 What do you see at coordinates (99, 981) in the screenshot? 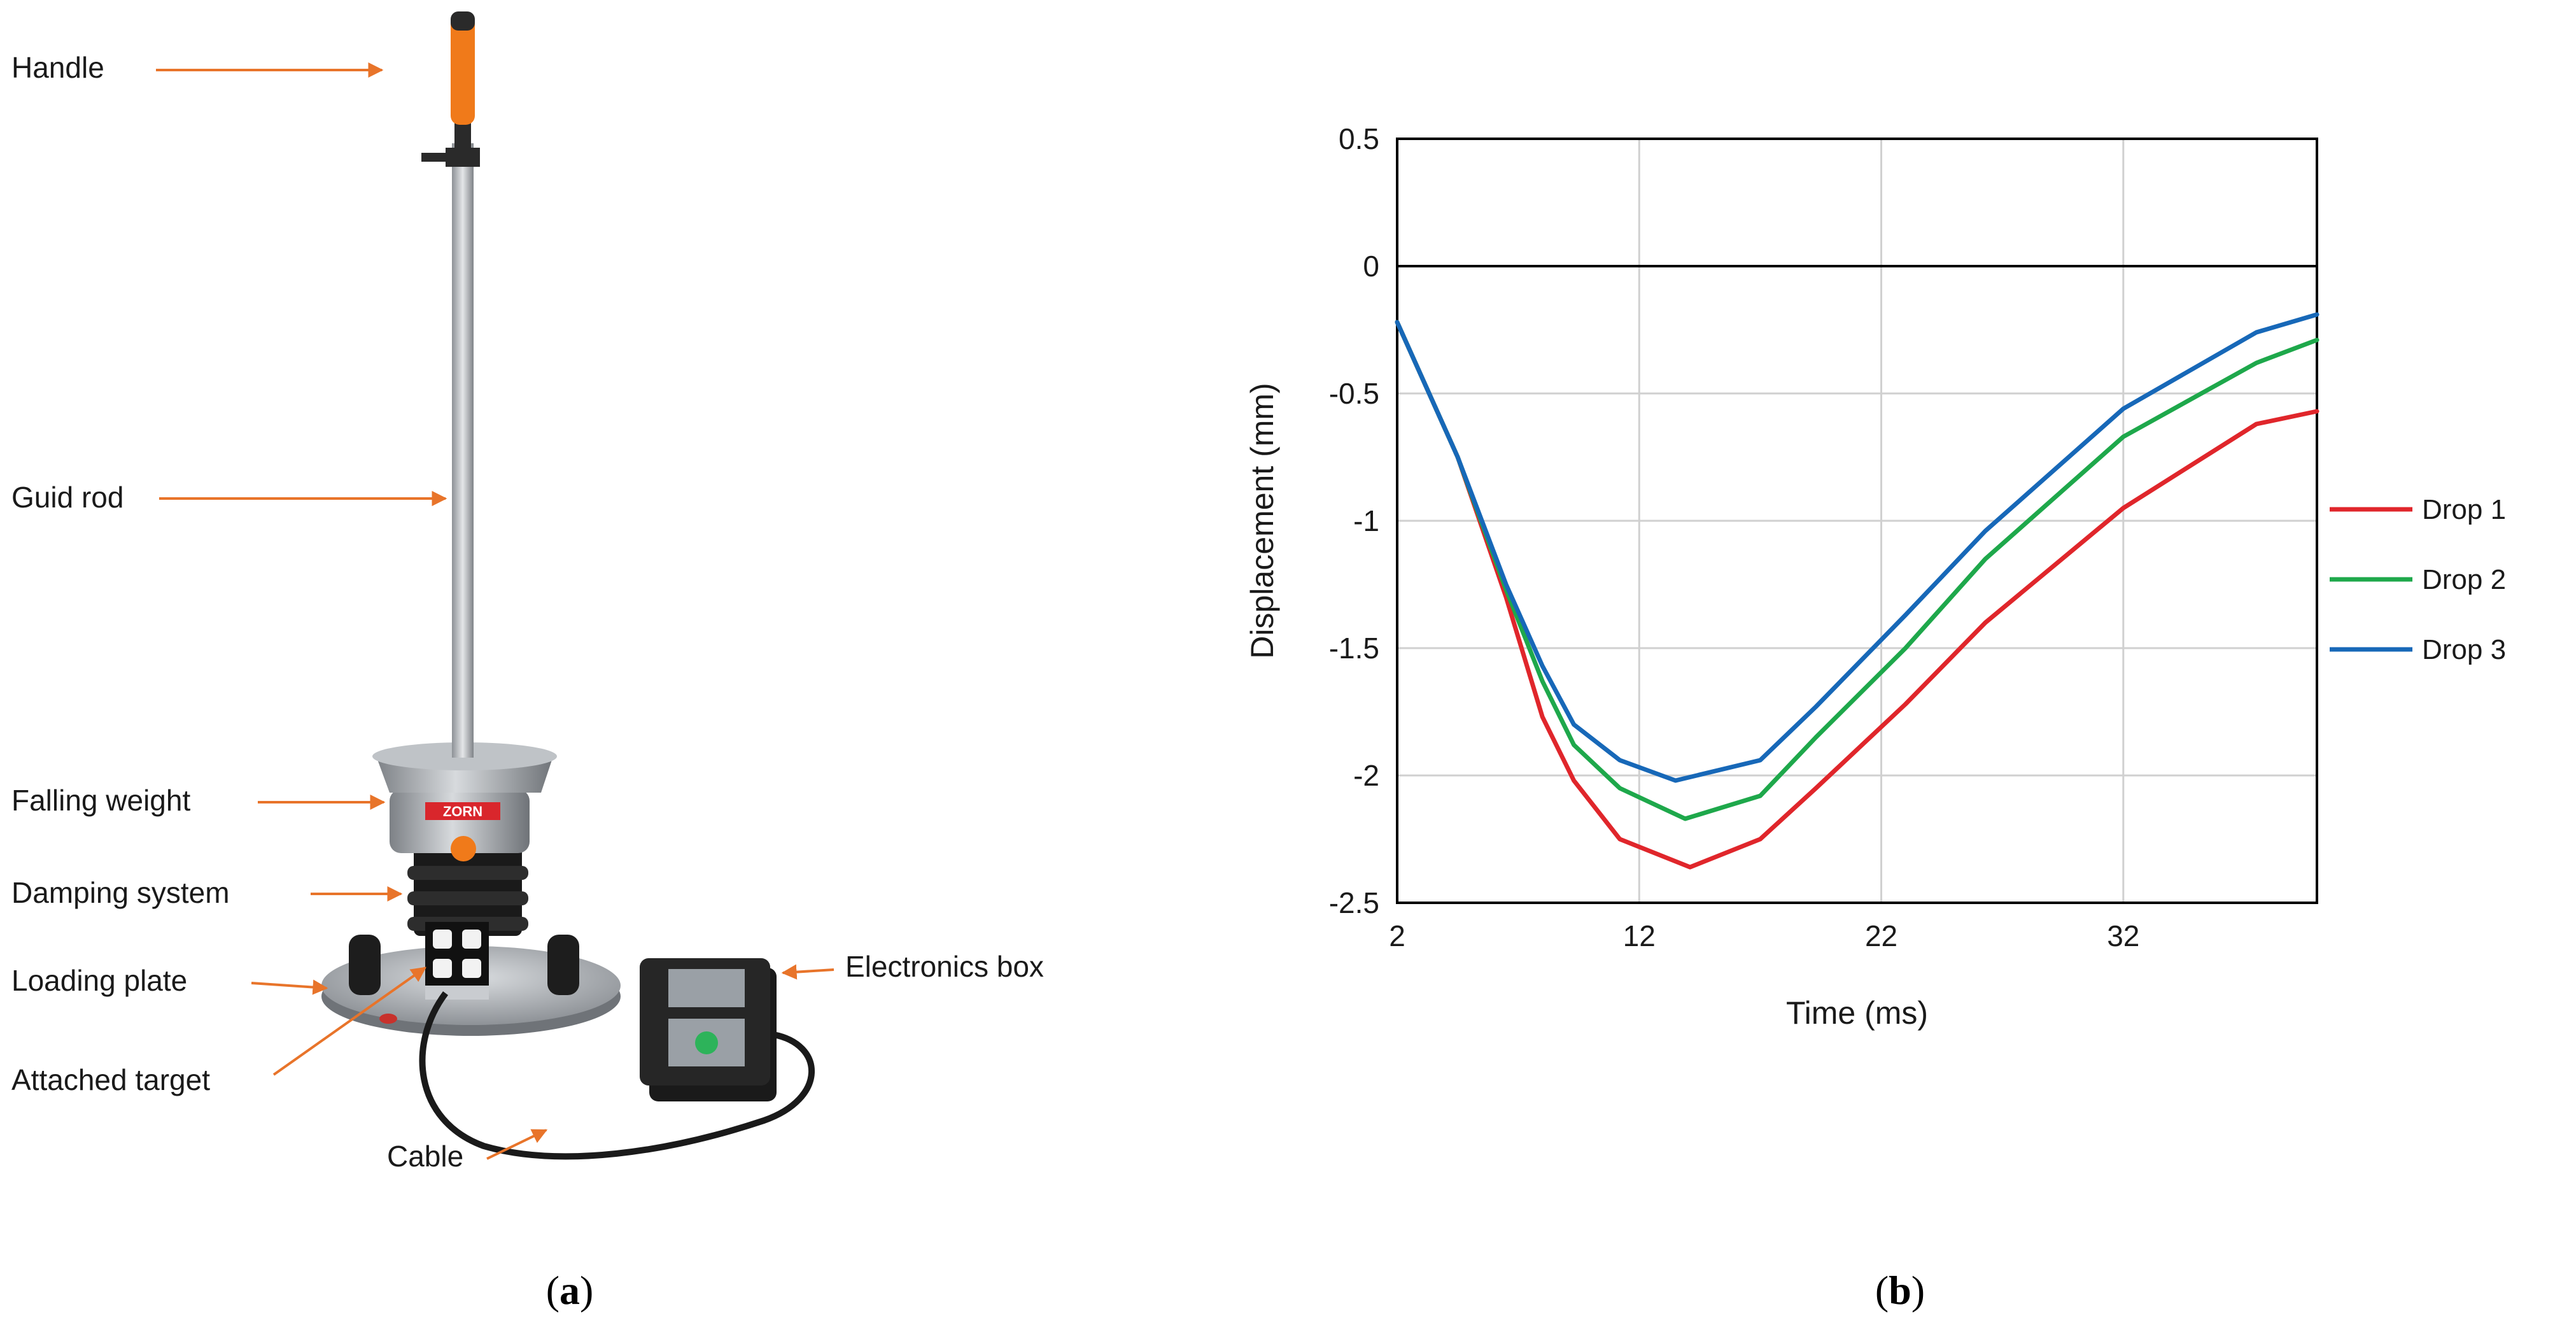
I see `label-loading-plate: Loading plate` at bounding box center [99, 981].